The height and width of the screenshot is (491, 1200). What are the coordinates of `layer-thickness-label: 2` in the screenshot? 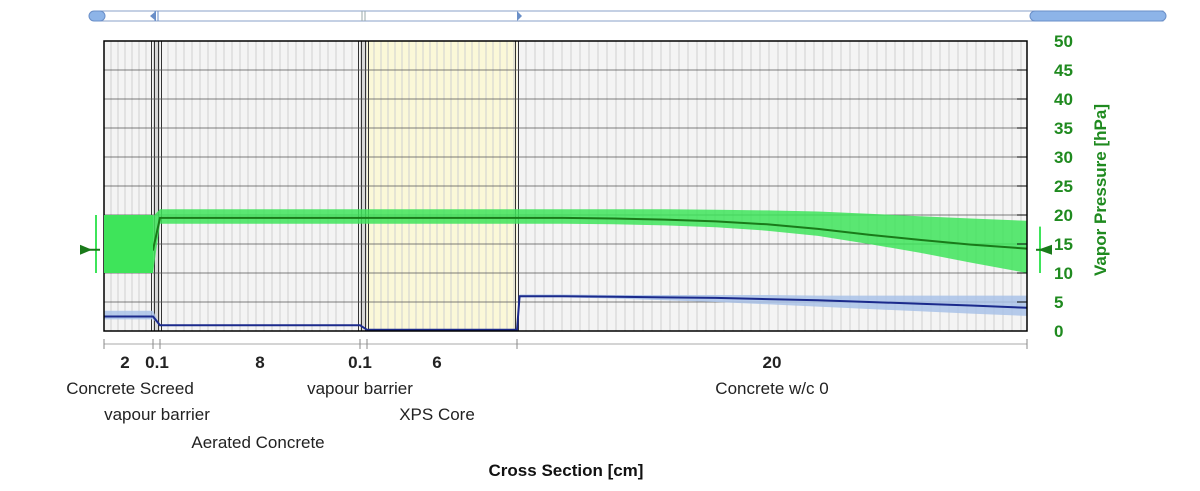 It's located at (124, 362).